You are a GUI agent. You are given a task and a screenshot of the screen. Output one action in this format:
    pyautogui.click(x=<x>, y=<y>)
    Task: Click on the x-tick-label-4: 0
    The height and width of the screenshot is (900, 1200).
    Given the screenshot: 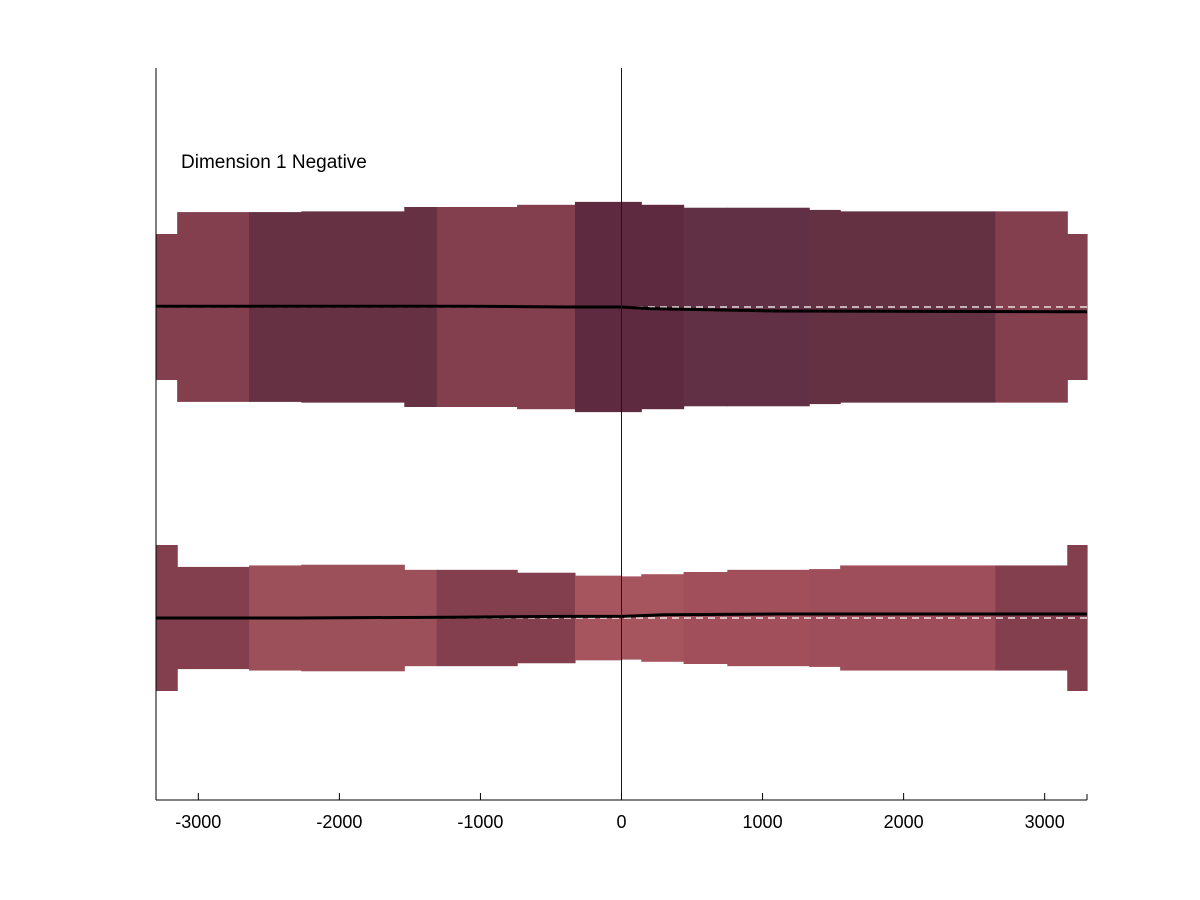 What is the action you would take?
    pyautogui.click(x=621, y=822)
    